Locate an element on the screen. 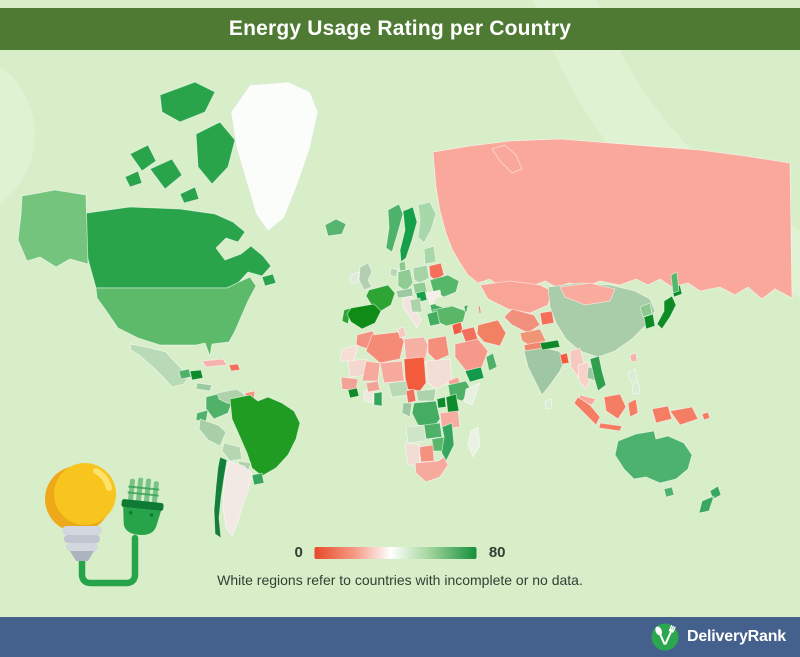 The width and height of the screenshot is (800, 657). brand-name: DeliveryRank is located at coordinates (736, 636).